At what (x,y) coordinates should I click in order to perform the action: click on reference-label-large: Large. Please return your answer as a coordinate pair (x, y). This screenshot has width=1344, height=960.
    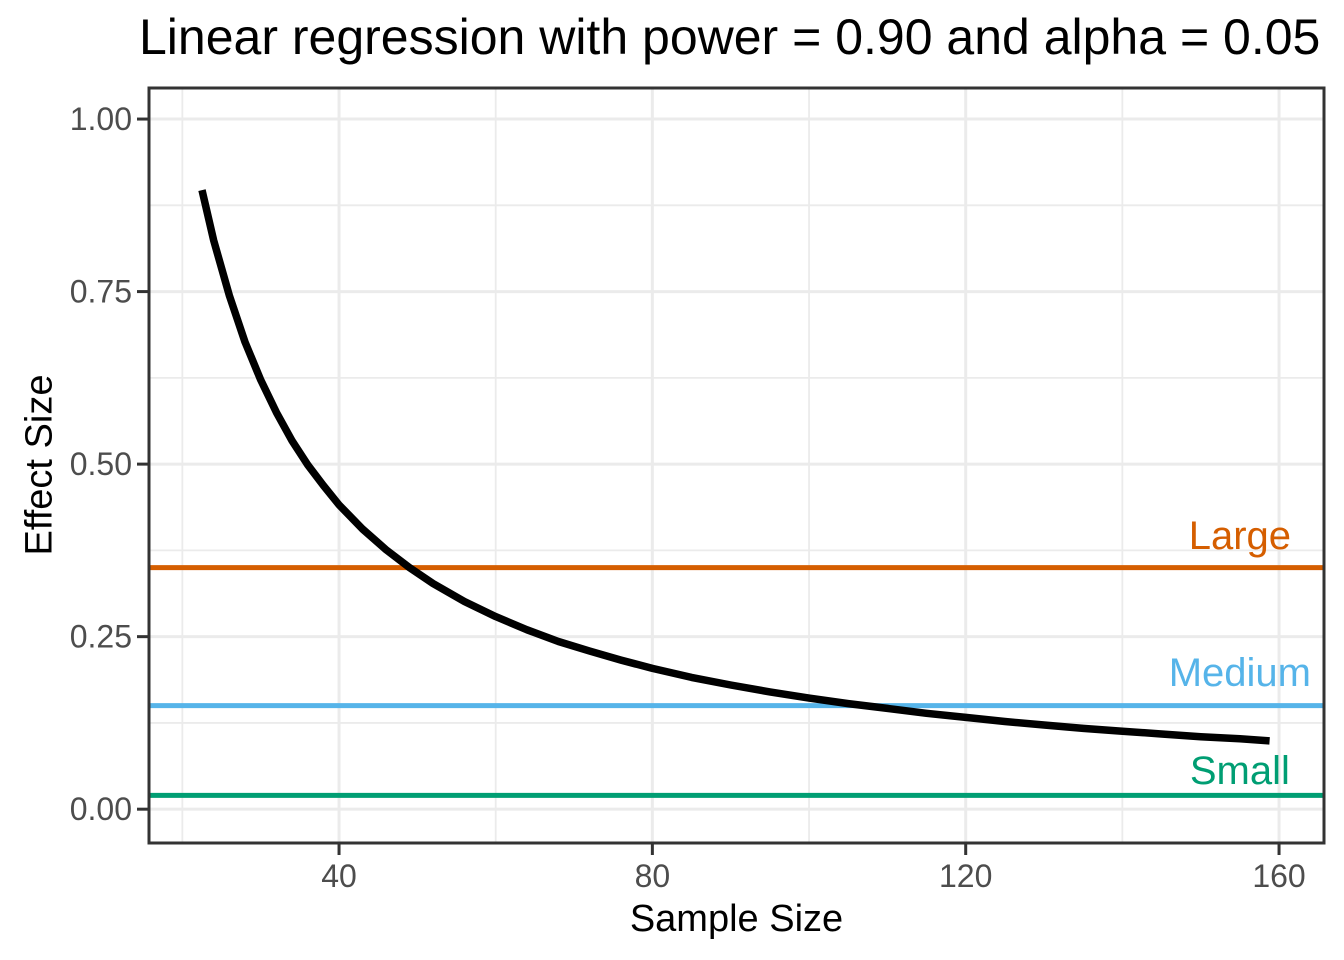
    Looking at the image, I should click on (1240, 536).